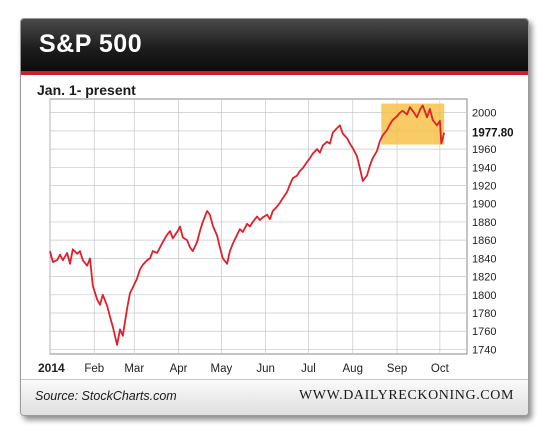 This screenshot has height=435, width=550. What do you see at coordinates (493, 134) in the screenshot?
I see `last-value-label: 1977.80` at bounding box center [493, 134].